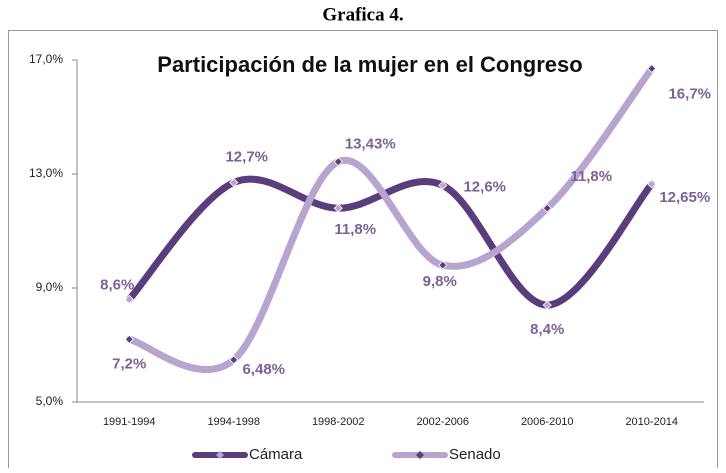 This screenshot has height=473, width=726. What do you see at coordinates (46, 173) in the screenshot?
I see `y-tick-label: 13,0%` at bounding box center [46, 173].